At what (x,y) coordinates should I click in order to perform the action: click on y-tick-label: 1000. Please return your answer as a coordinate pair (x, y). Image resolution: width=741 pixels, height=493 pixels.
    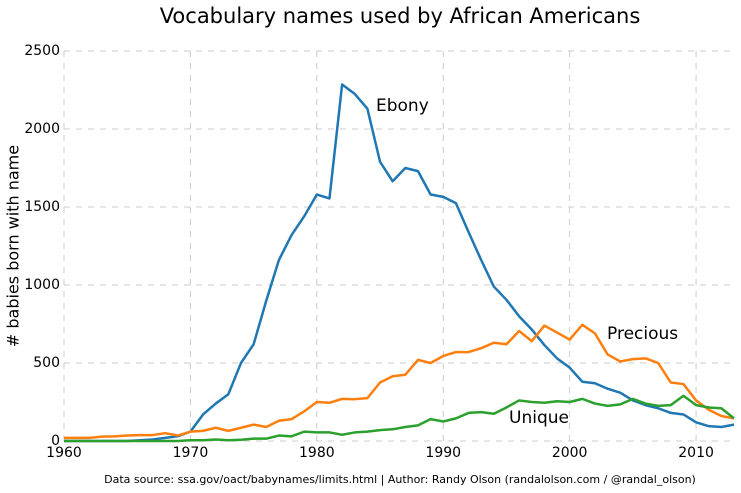
    Looking at the image, I should click on (42, 285).